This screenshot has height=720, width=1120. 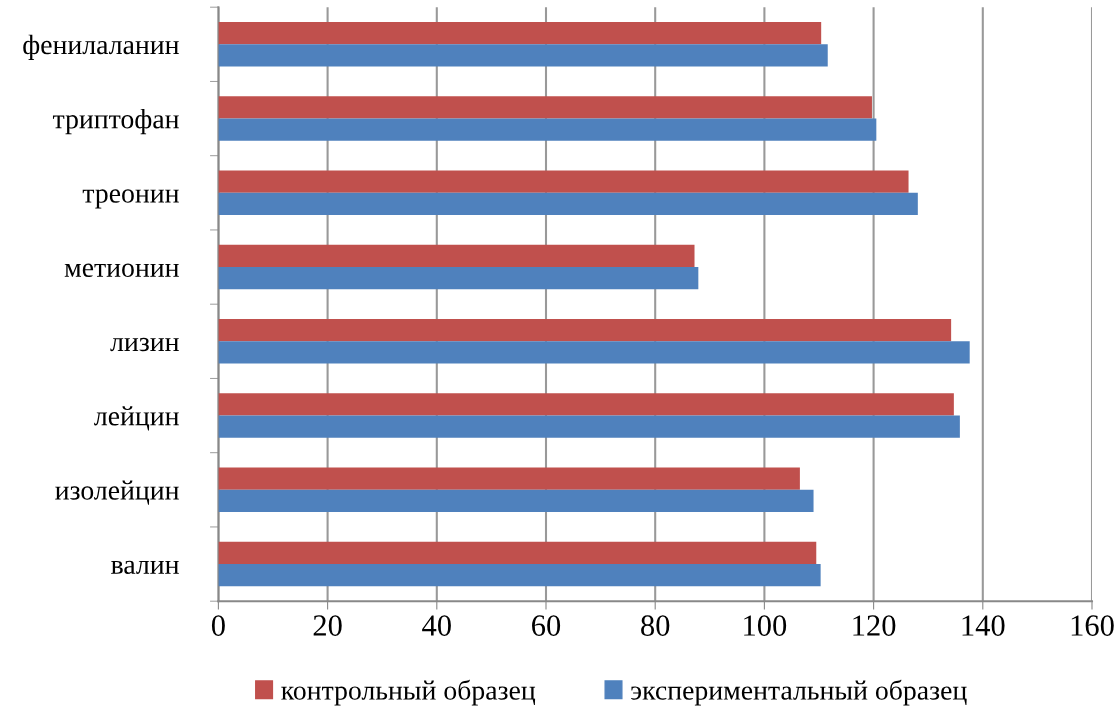 I want to click on x-tick-label: 160, so click(x=1092, y=625).